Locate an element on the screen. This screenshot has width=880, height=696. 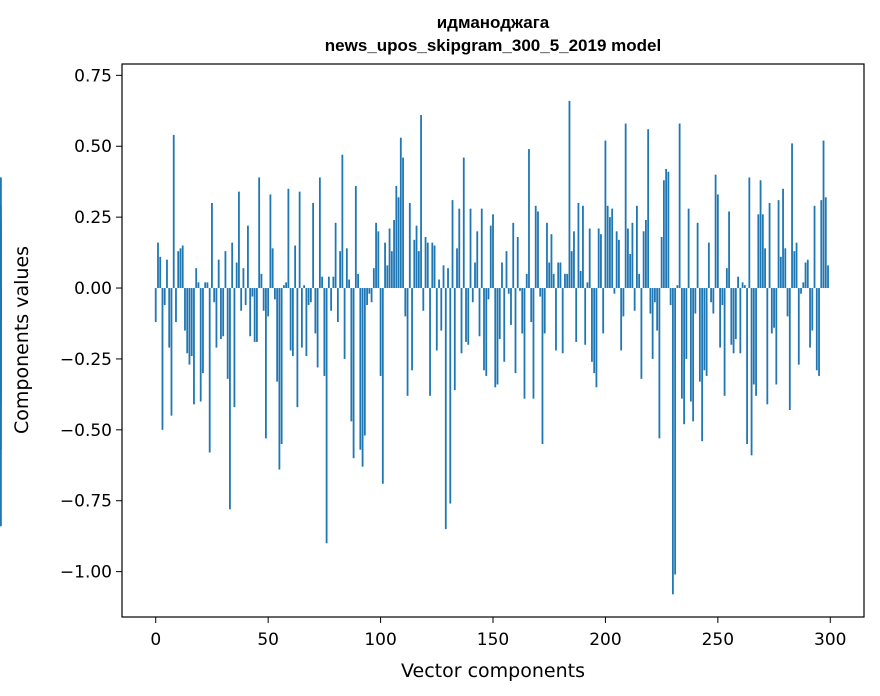
chart-title-line-1: идманоджага is located at coordinates (493, 22).